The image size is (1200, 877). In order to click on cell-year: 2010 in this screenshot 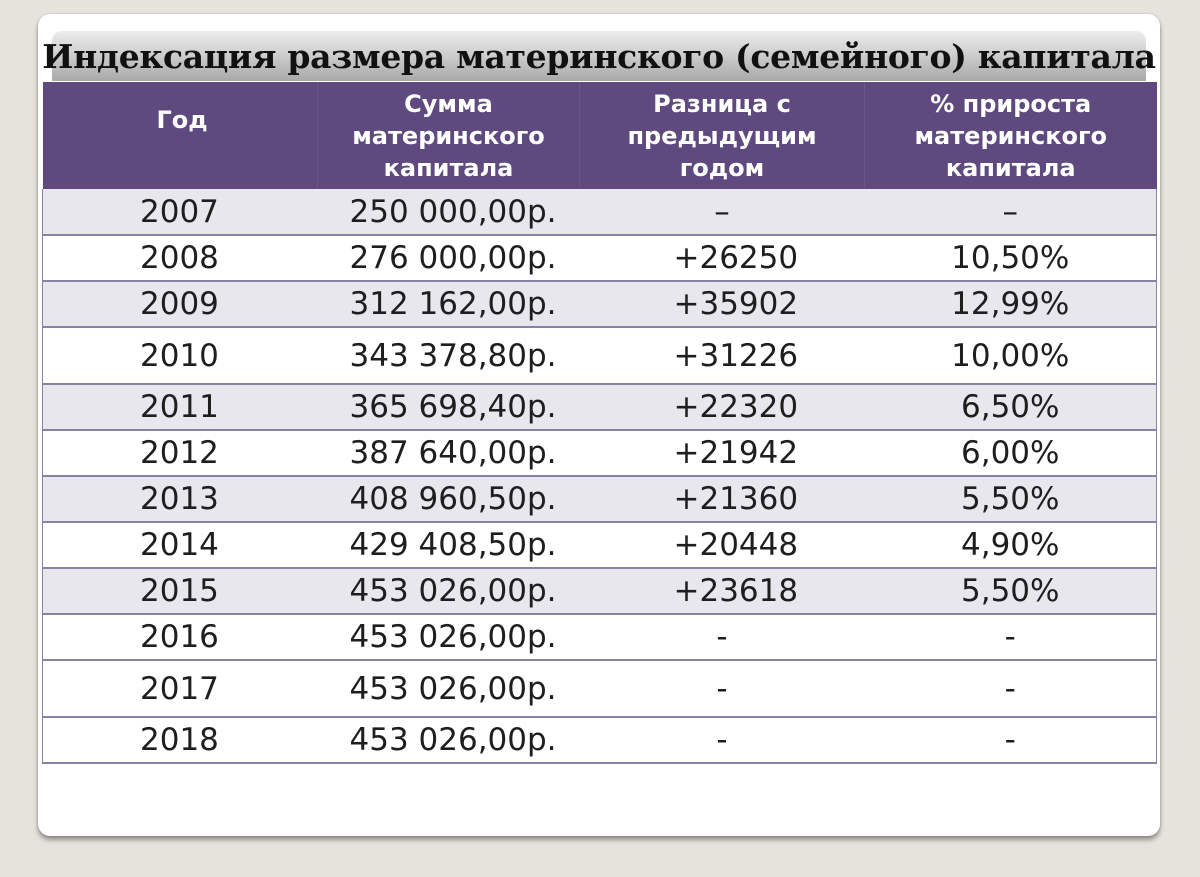, I will do `click(180, 356)`.